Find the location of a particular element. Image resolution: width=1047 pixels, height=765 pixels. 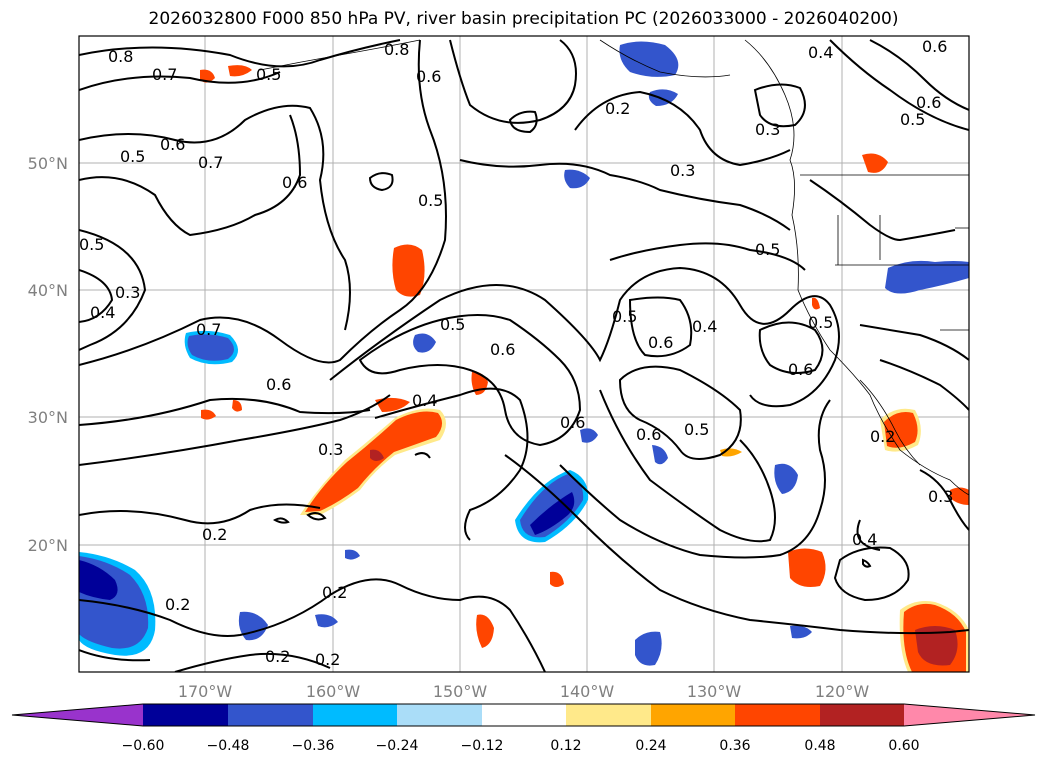

colorbar-tick-label: −0.48 is located at coordinates (228, 746).